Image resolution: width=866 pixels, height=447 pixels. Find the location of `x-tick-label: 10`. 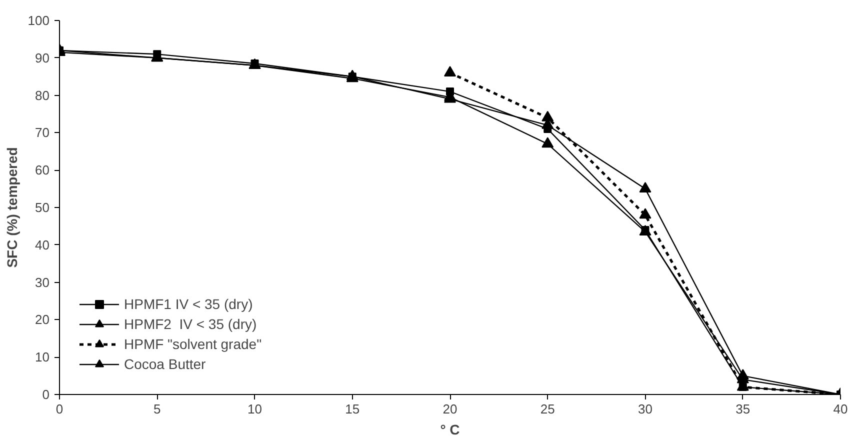

x-tick-label: 10 is located at coordinates (255, 409).